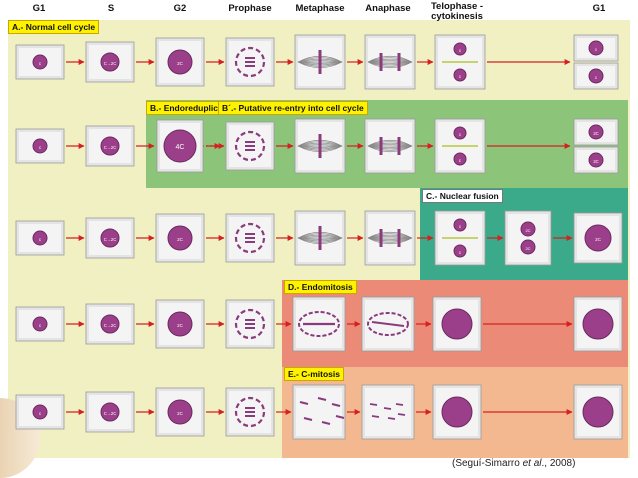 The width and height of the screenshot is (638, 478). What do you see at coordinates (558, 463) in the screenshot?
I see `citation-suffix: ., 2008)` at bounding box center [558, 463].